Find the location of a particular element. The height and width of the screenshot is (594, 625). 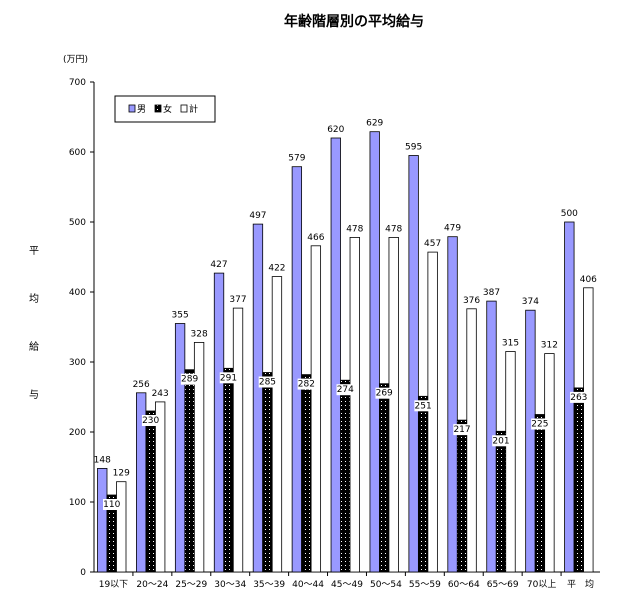

y-tick-label: 100 is located at coordinates (77, 503).